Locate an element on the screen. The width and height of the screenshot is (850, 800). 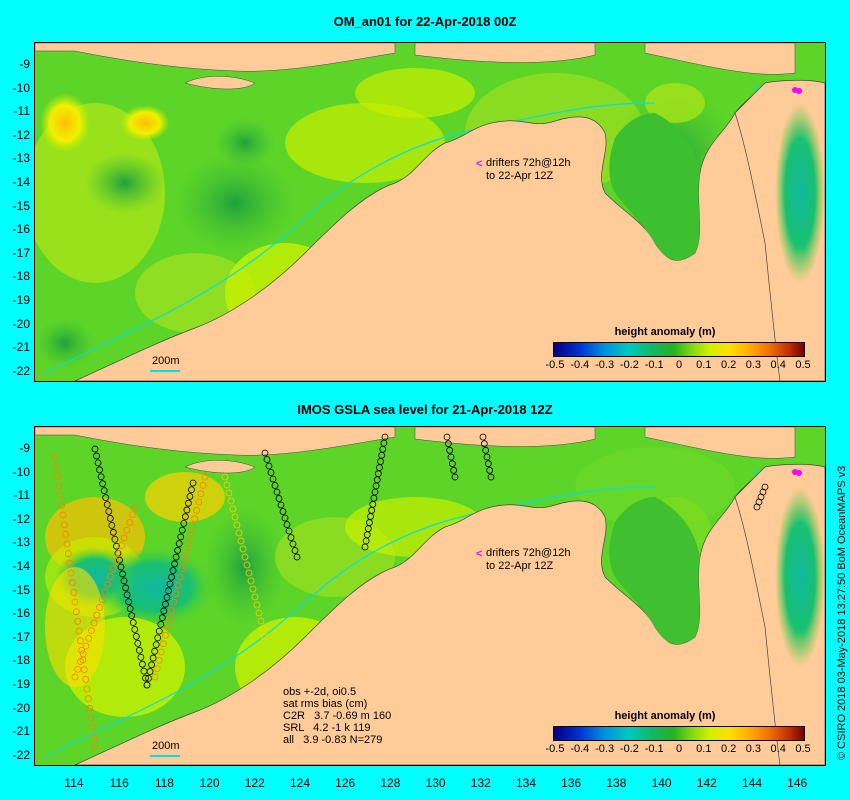
longitude-tick-label: 140 is located at coordinates (661, 783).